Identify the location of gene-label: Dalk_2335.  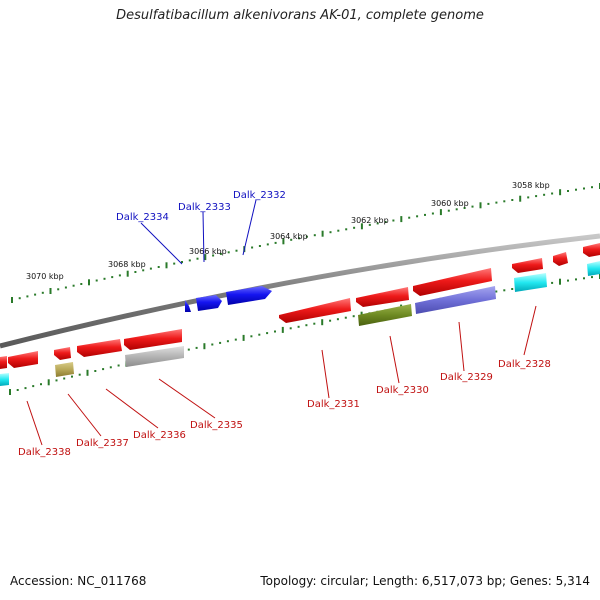
(216, 425).